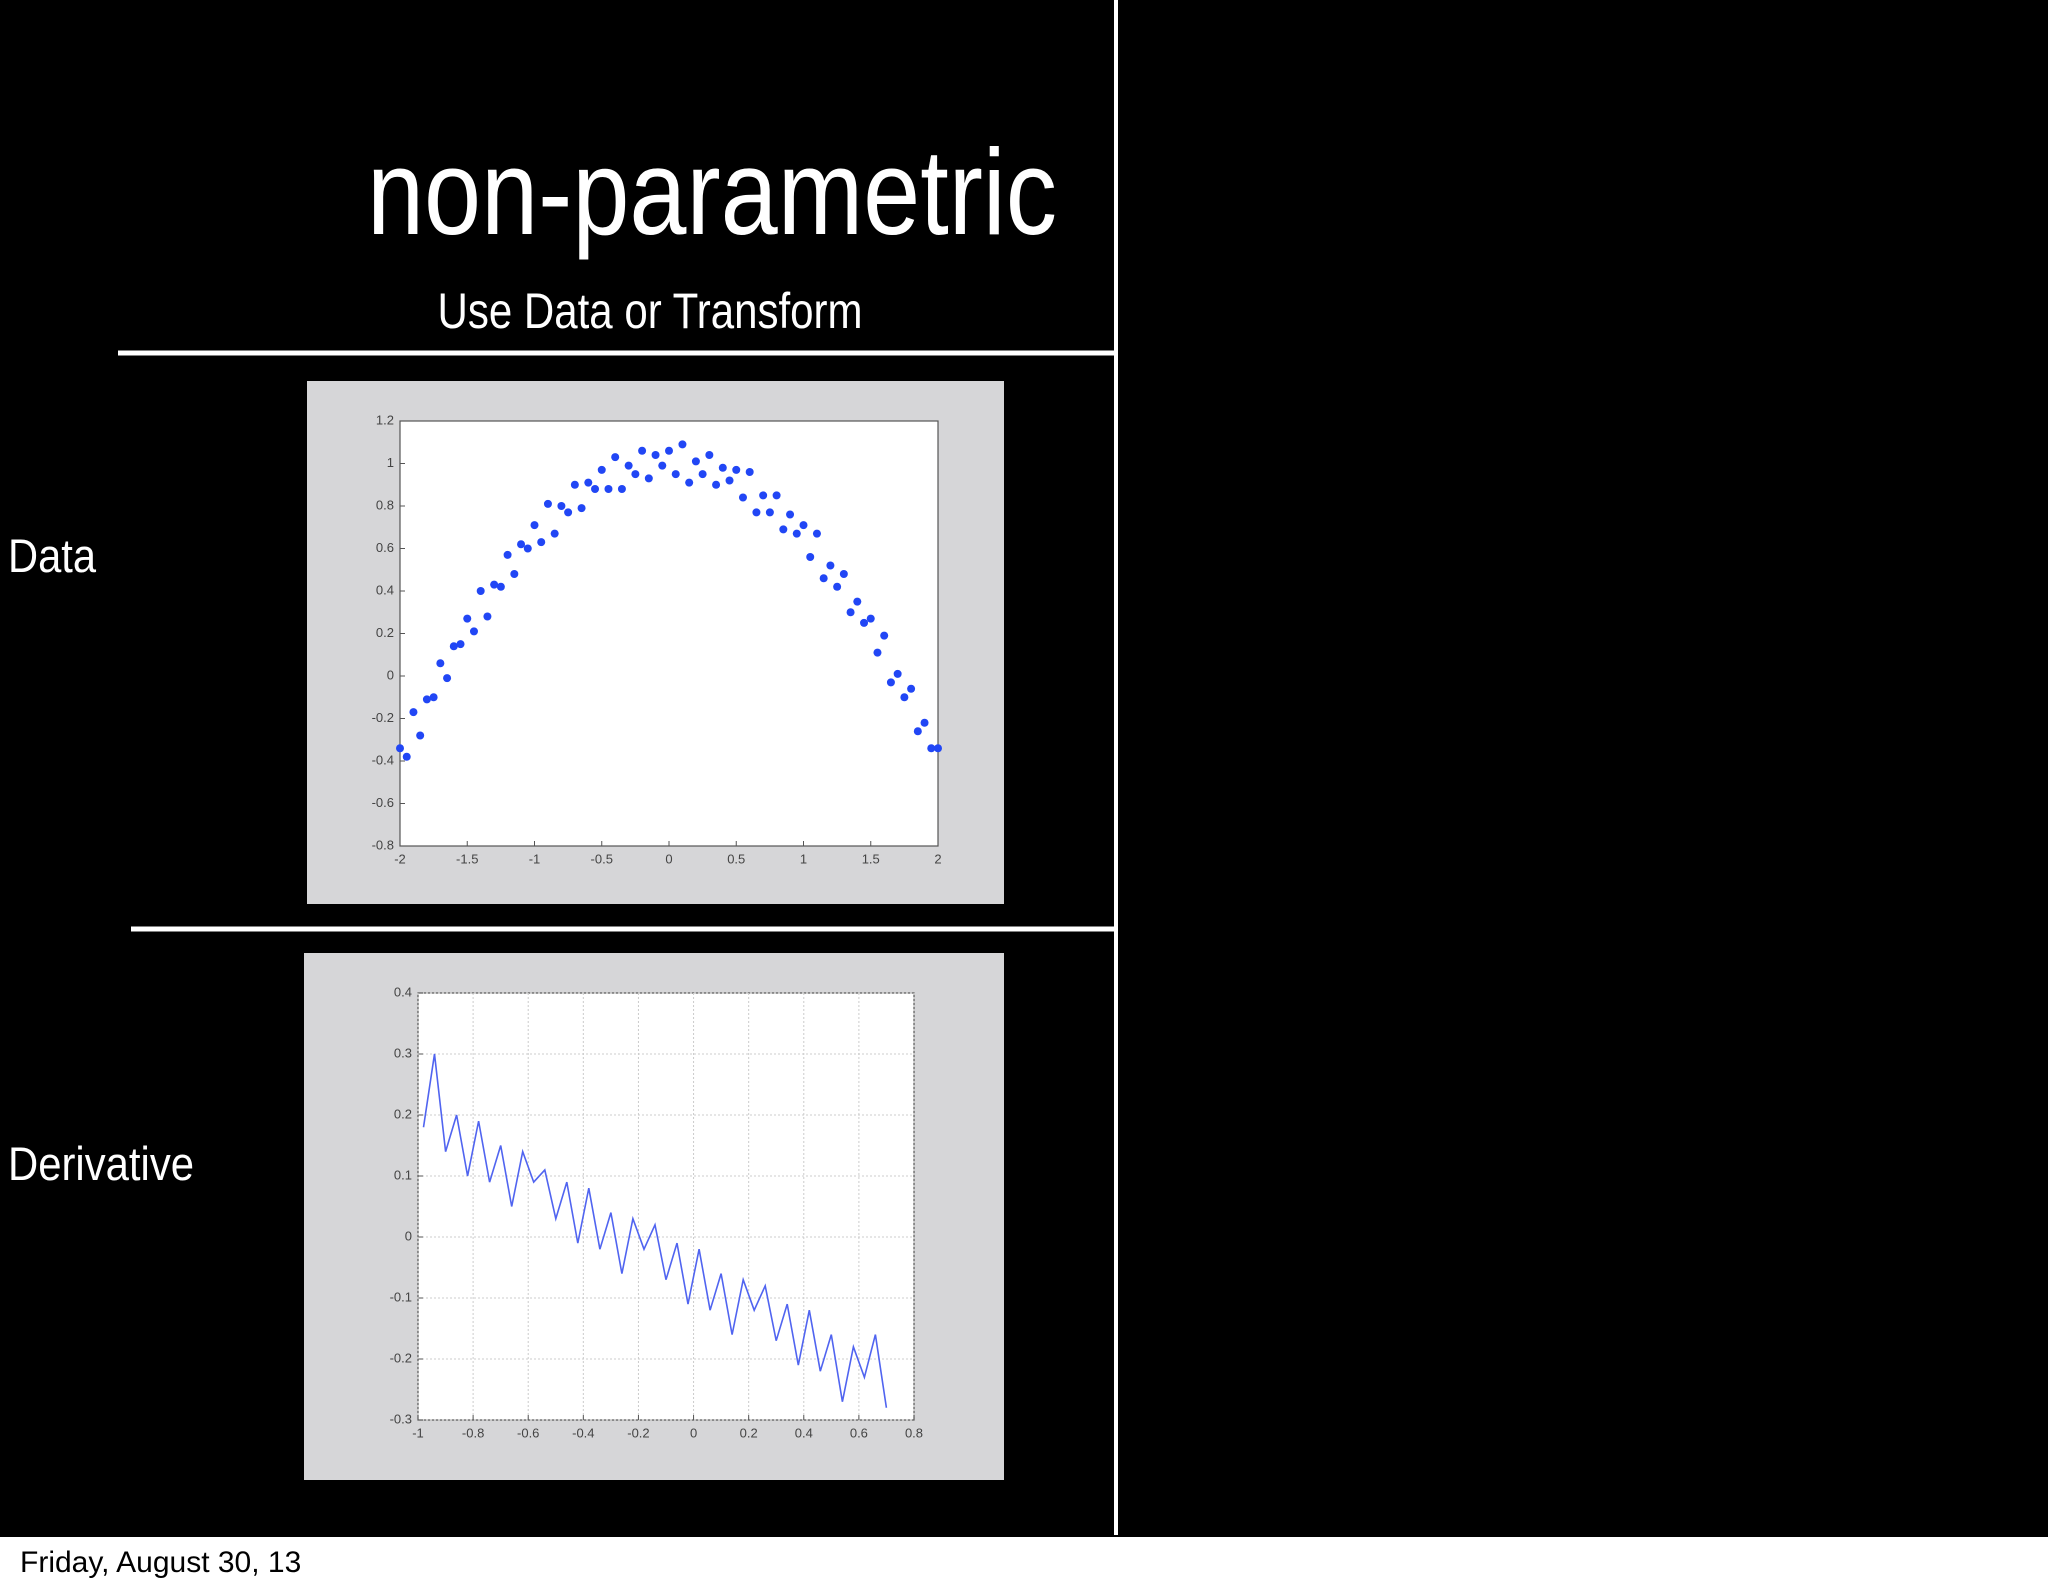  What do you see at coordinates (528, 1432) in the screenshot?
I see `x-tick-label: -0.6` at bounding box center [528, 1432].